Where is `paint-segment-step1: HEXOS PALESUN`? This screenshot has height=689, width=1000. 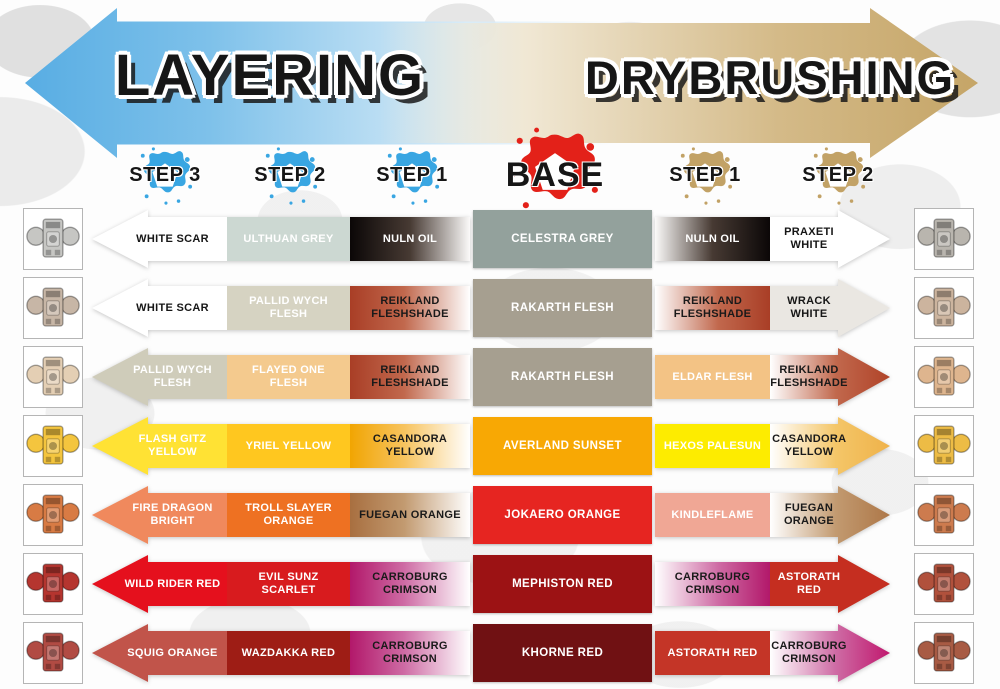
paint-segment-step1: HEXOS PALESUN is located at coordinates (712, 446).